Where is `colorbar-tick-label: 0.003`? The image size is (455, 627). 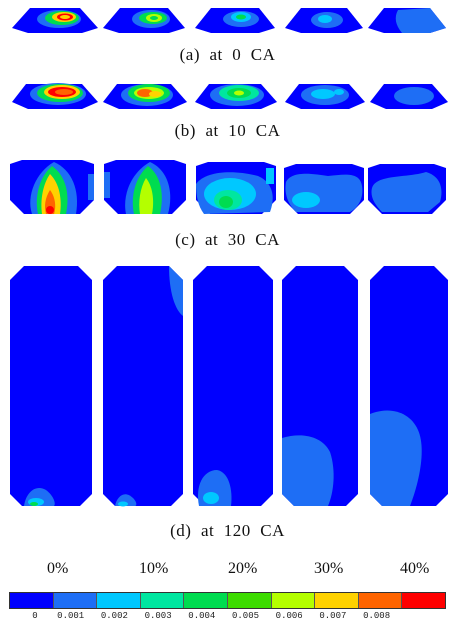
colorbar-tick-label: 0.003 is located at coordinates (158, 616).